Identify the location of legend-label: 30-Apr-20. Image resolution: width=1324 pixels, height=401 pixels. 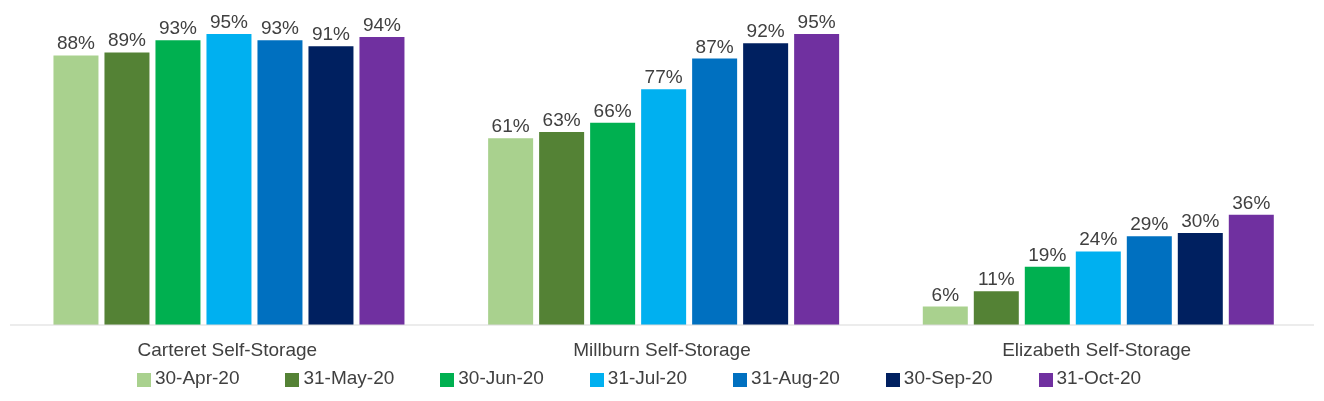
(197, 377).